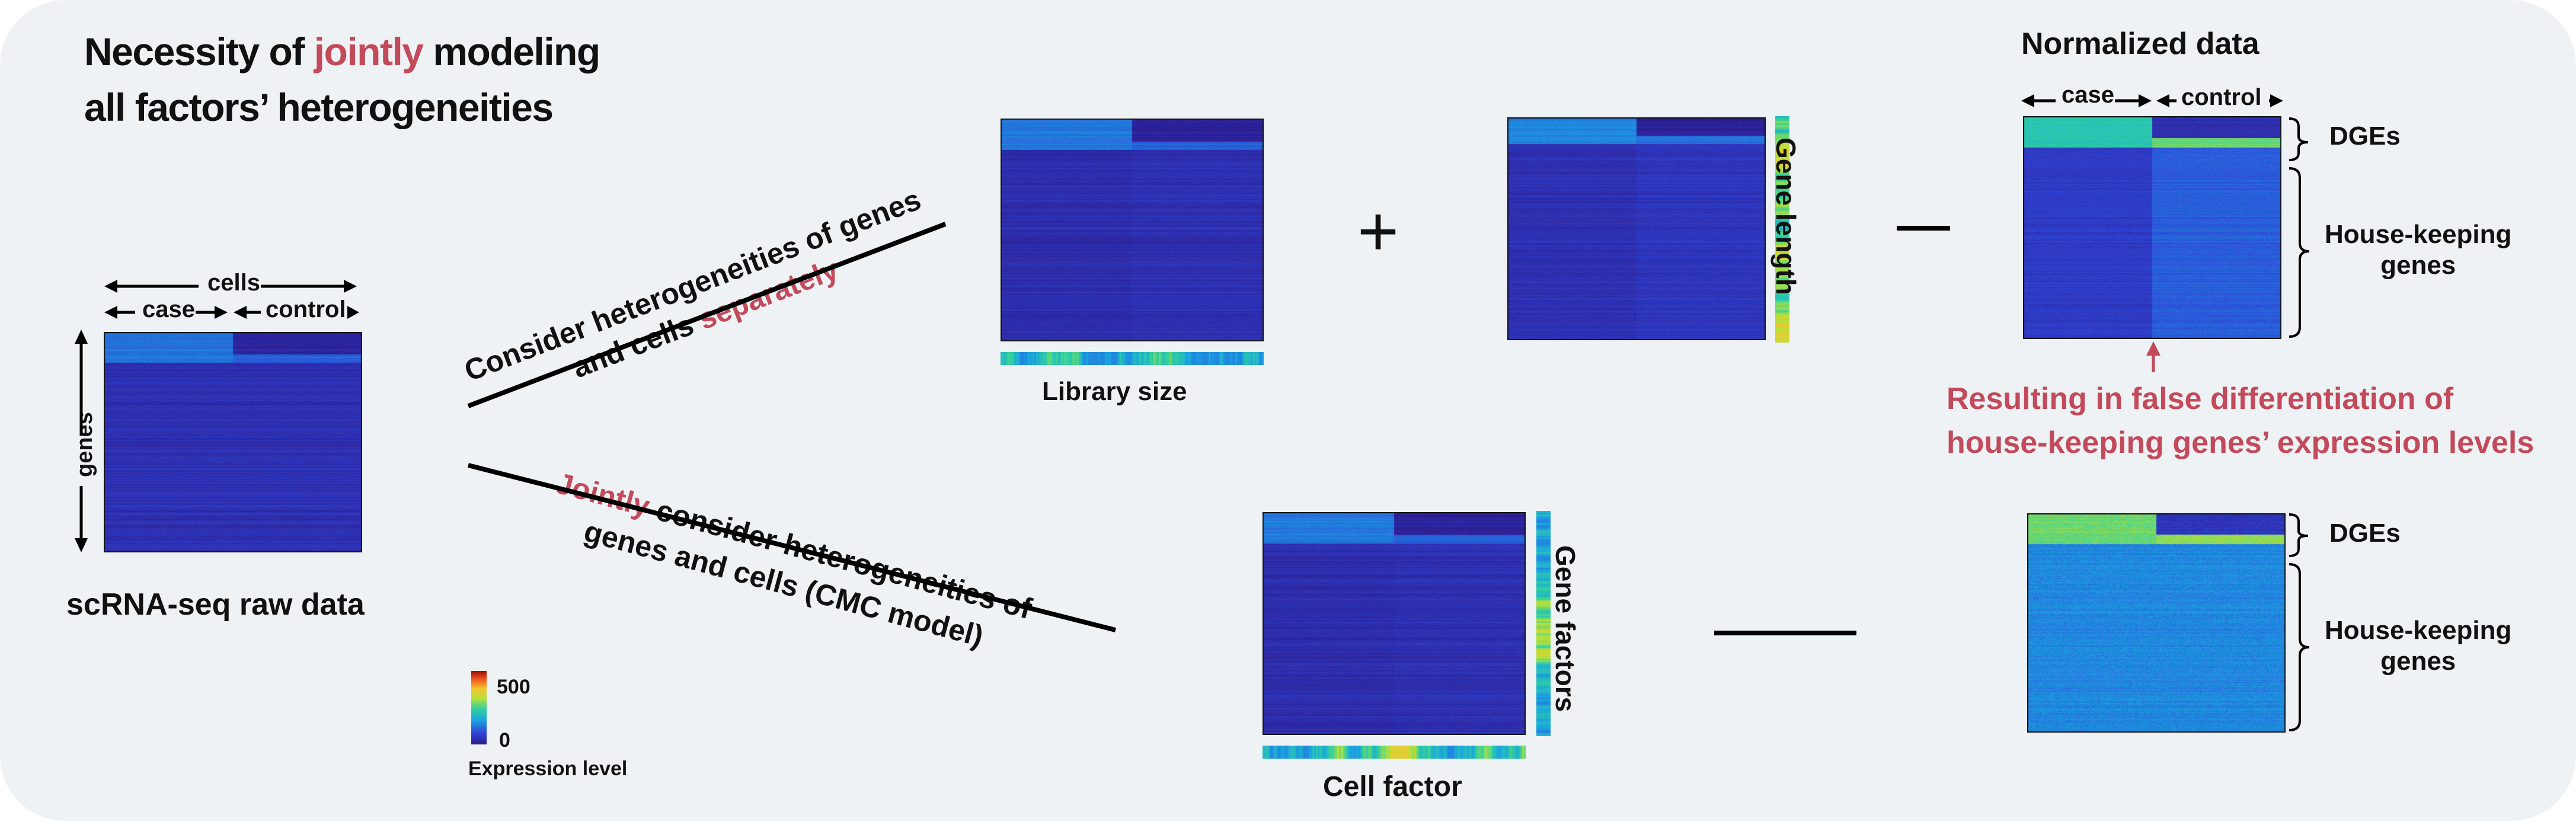  Describe the element at coordinates (2156, 623) in the screenshot. I see `normalized-heatmap-cmc` at that location.